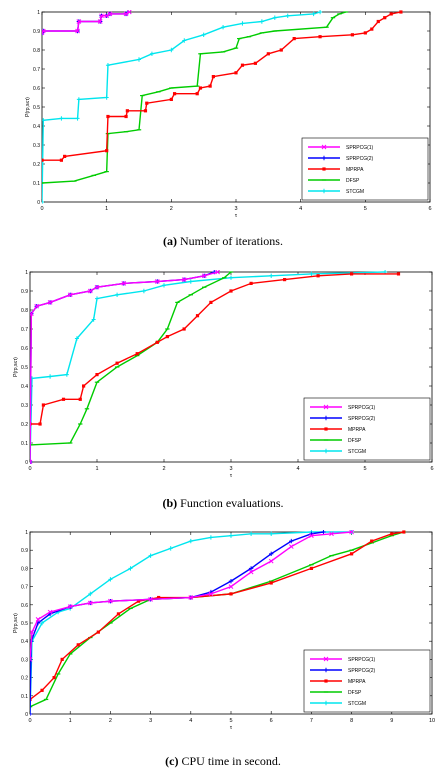 The image size is (446, 774). I want to click on caption-a-label: (a), so click(170, 241).